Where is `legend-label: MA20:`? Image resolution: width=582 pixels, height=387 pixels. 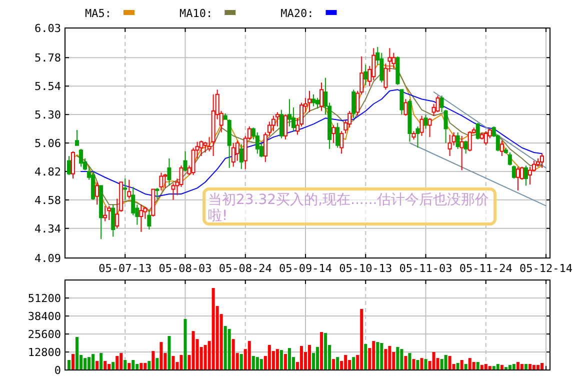
legend-label: MA20: is located at coordinates (297, 13).